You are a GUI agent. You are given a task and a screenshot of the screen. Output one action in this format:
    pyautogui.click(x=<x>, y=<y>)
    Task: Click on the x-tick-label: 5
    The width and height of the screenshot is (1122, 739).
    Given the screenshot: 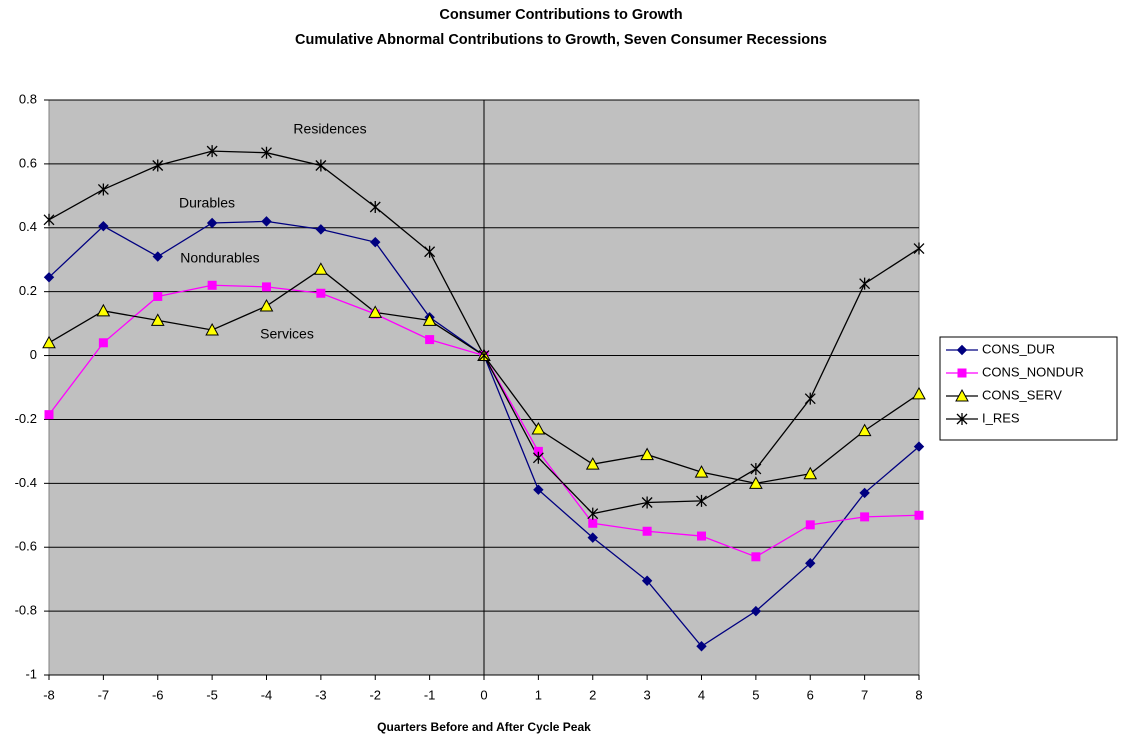 What is the action you would take?
    pyautogui.click(x=755, y=694)
    